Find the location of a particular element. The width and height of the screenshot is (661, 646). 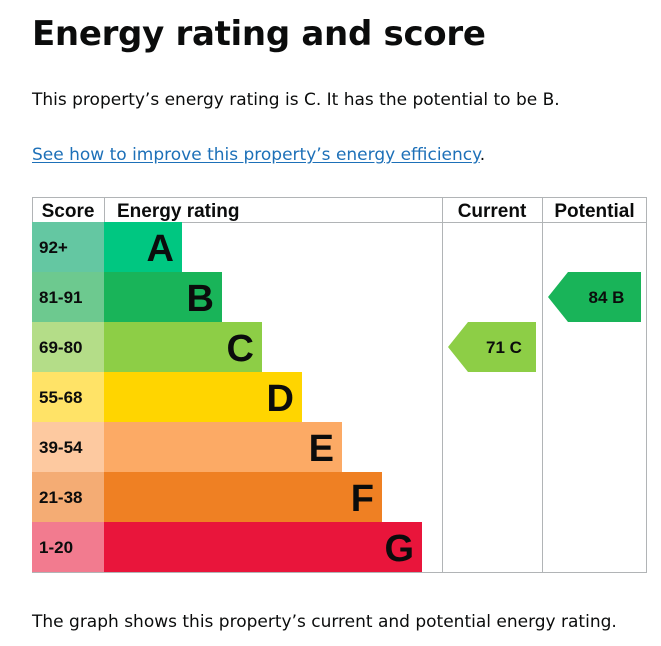

page-title: Energy rating and score is located at coordinates (259, 34).